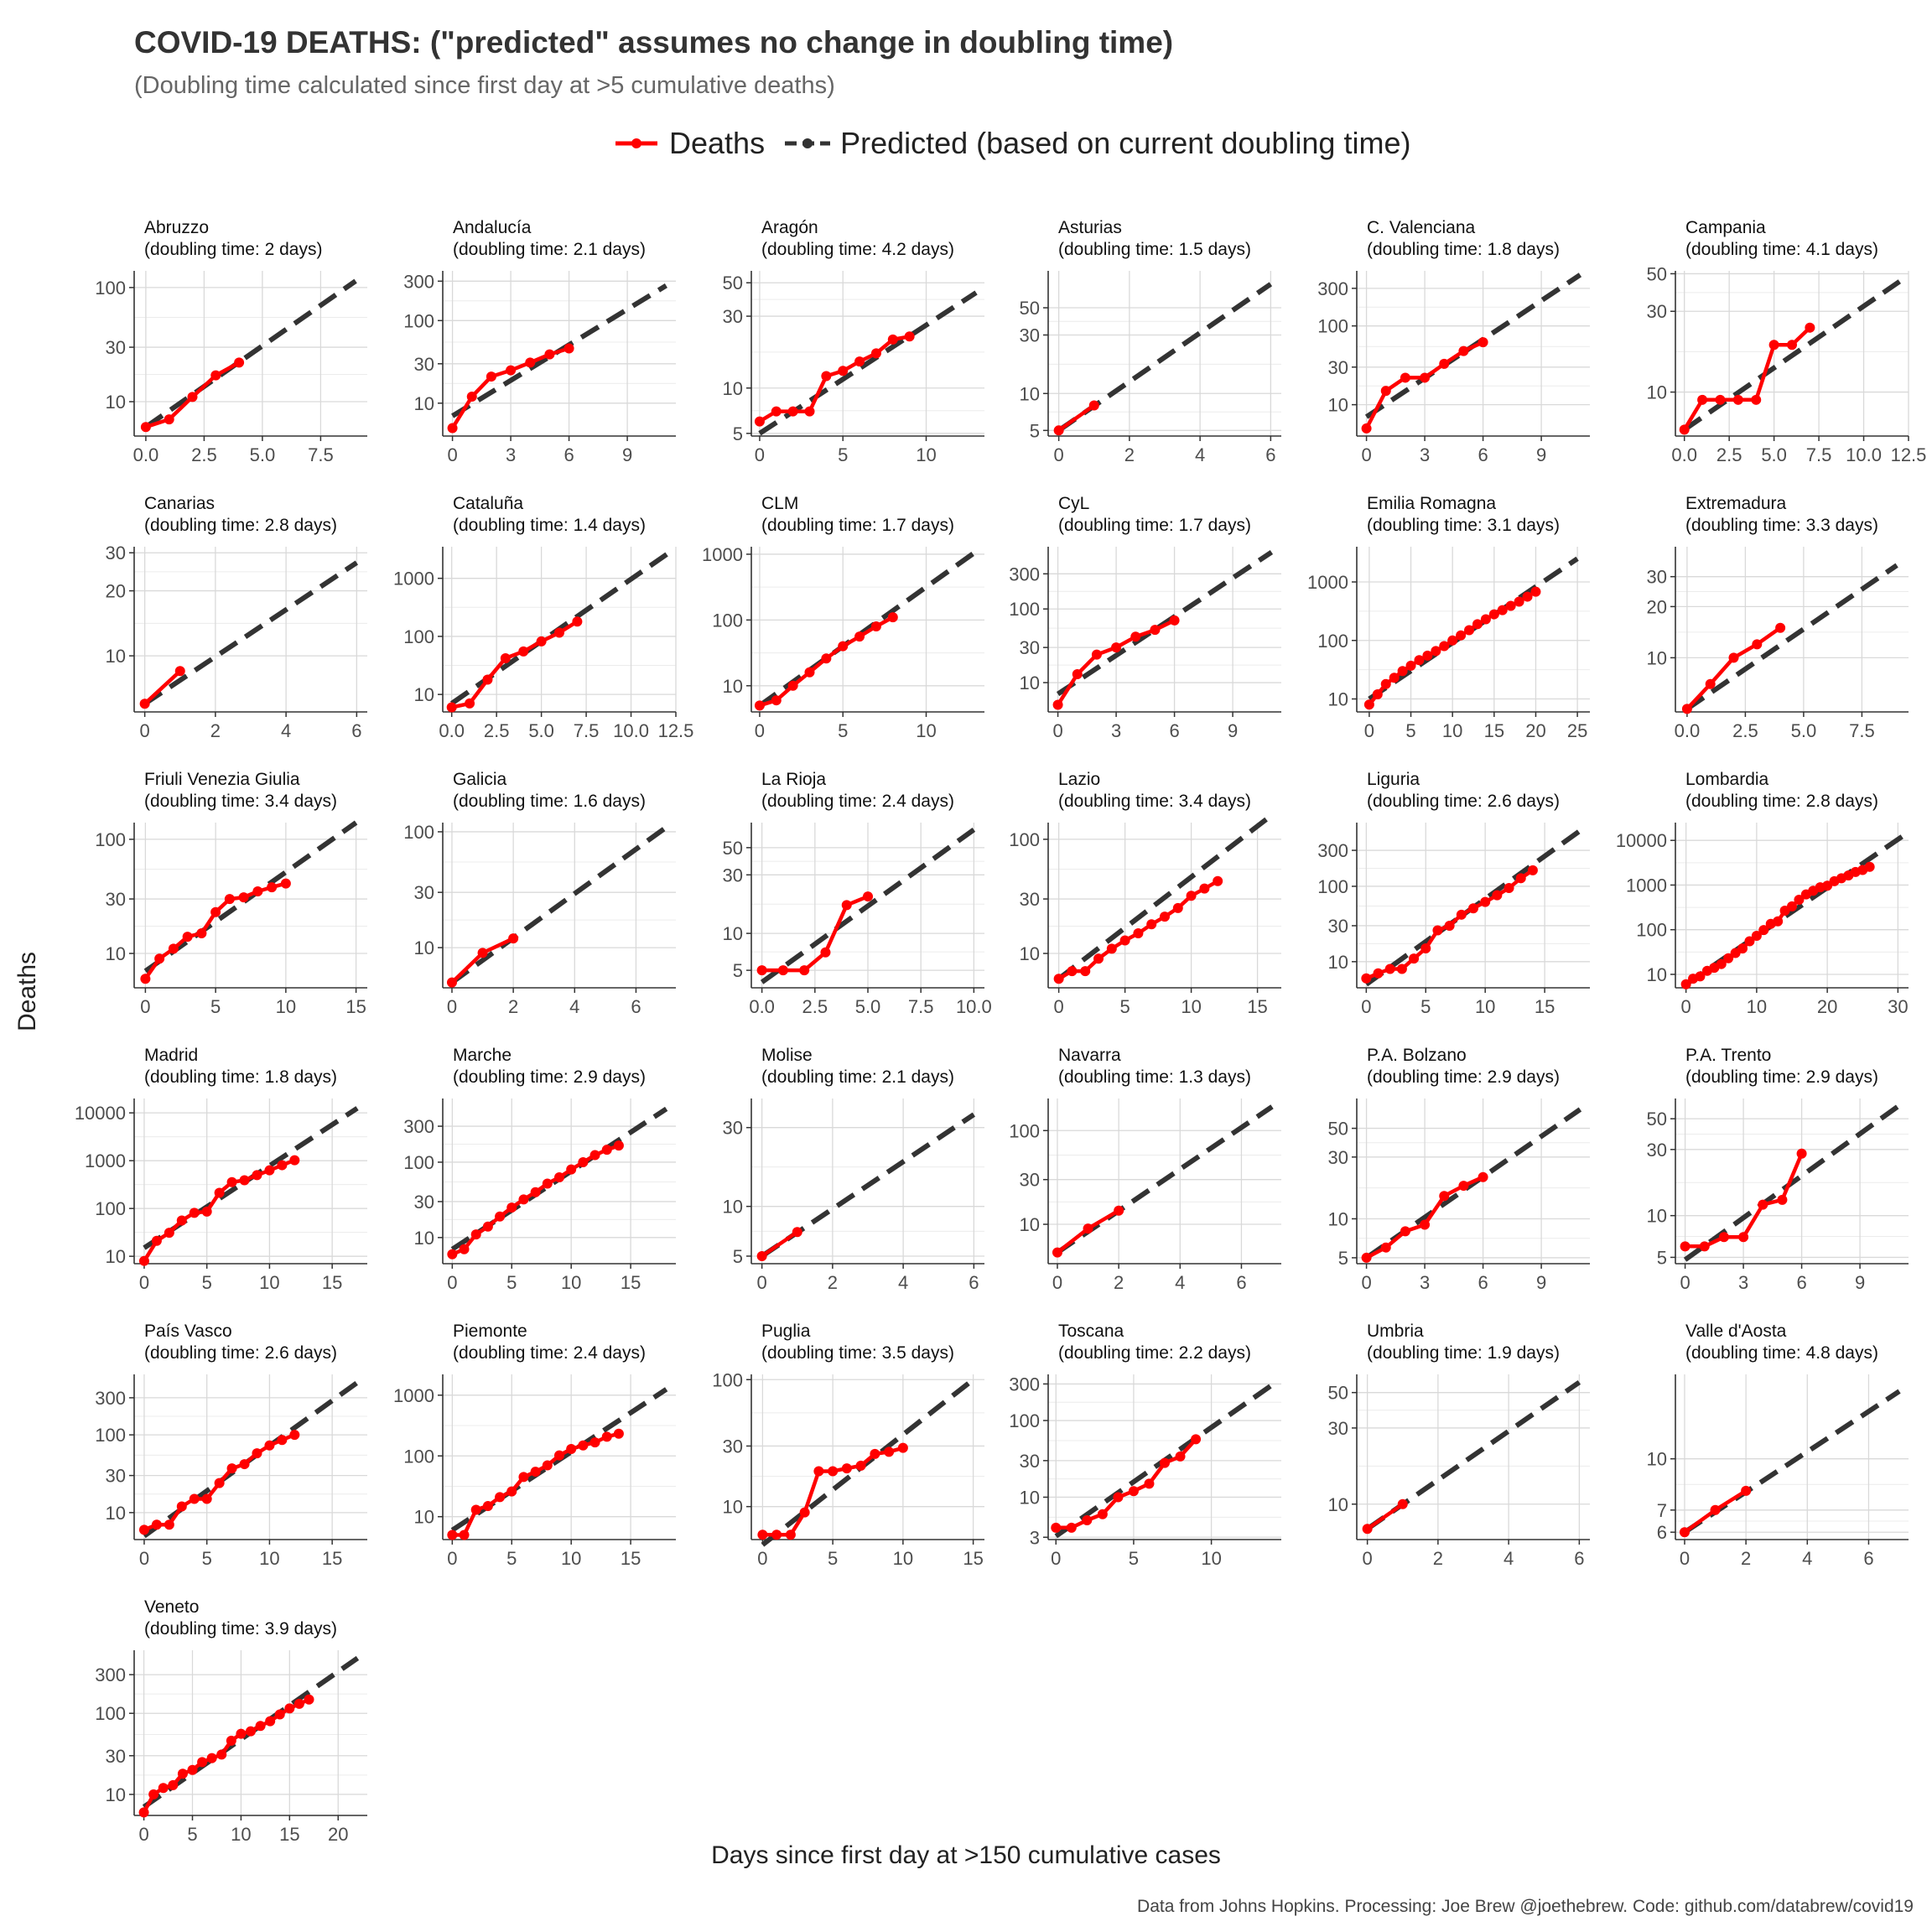 This screenshot has width=1932, height=1932. What do you see at coordinates (1395, 1331) in the screenshot?
I see `panel-region-label: Umbria` at bounding box center [1395, 1331].